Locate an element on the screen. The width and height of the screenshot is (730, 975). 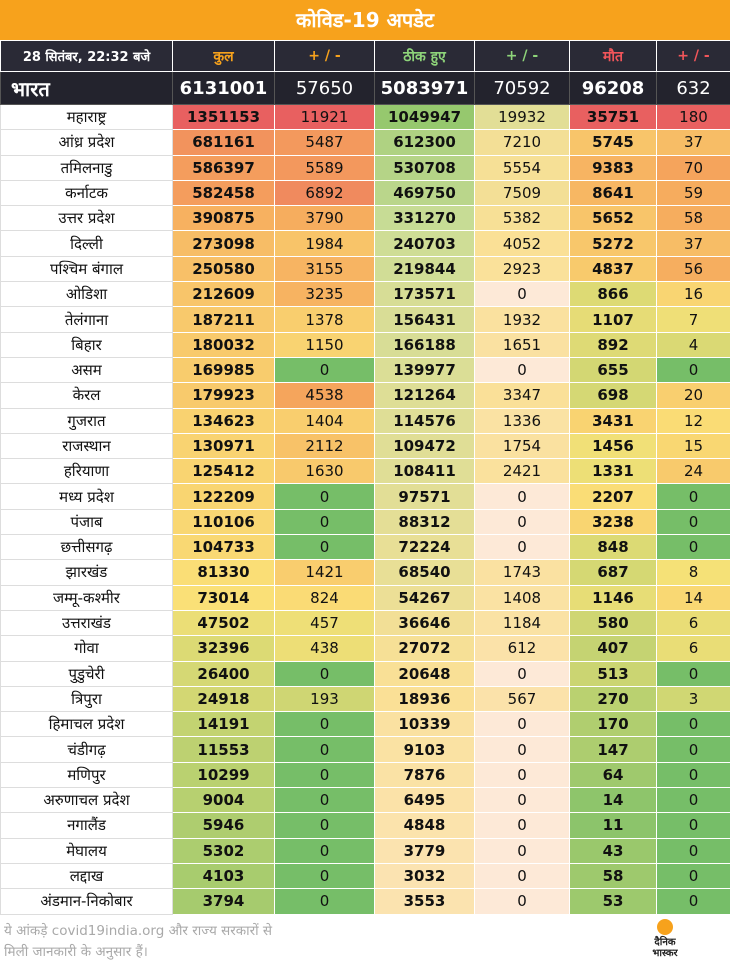
state-recovered: 530708 is located at coordinates (425, 167).